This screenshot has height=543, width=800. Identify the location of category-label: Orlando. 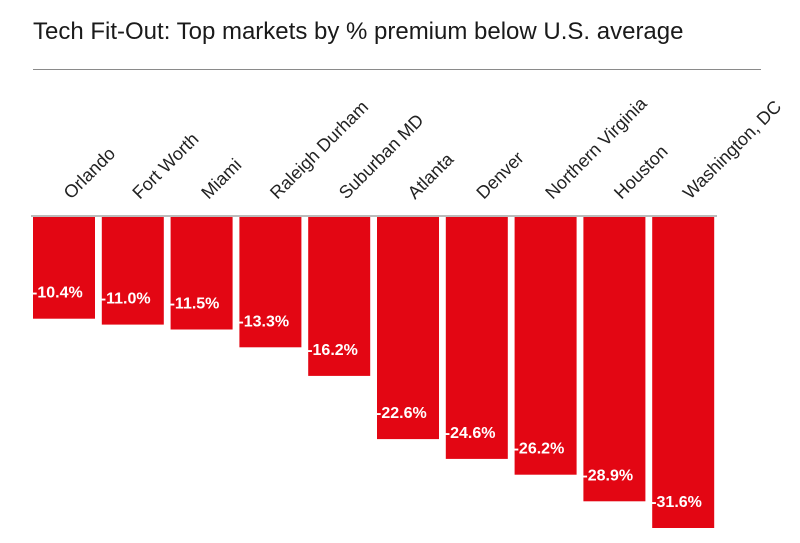
(89, 172).